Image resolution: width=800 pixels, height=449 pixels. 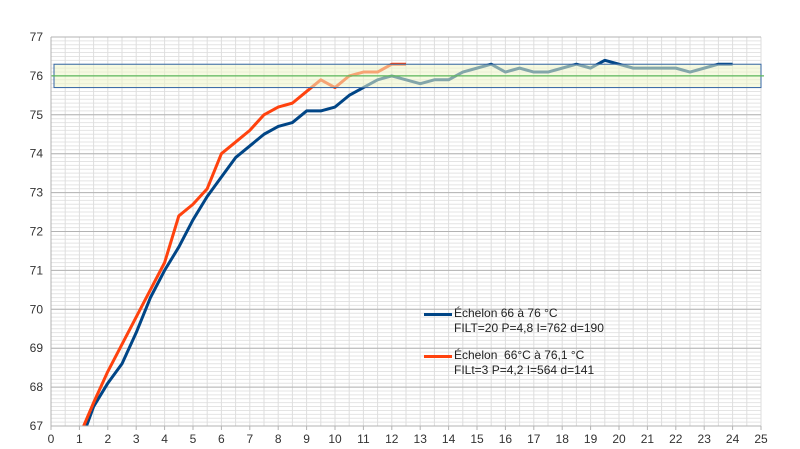 What do you see at coordinates (136, 439) in the screenshot?
I see `x-tick-label: 3` at bounding box center [136, 439].